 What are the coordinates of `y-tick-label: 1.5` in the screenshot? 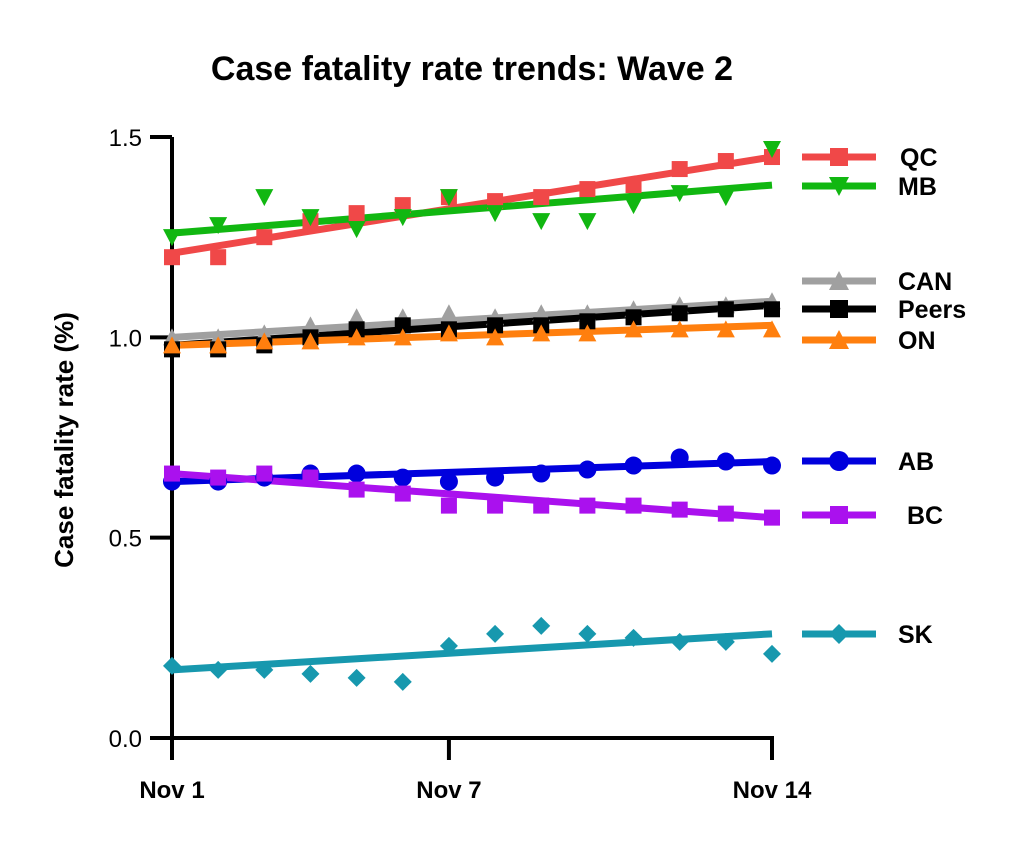 It's located at (125, 138).